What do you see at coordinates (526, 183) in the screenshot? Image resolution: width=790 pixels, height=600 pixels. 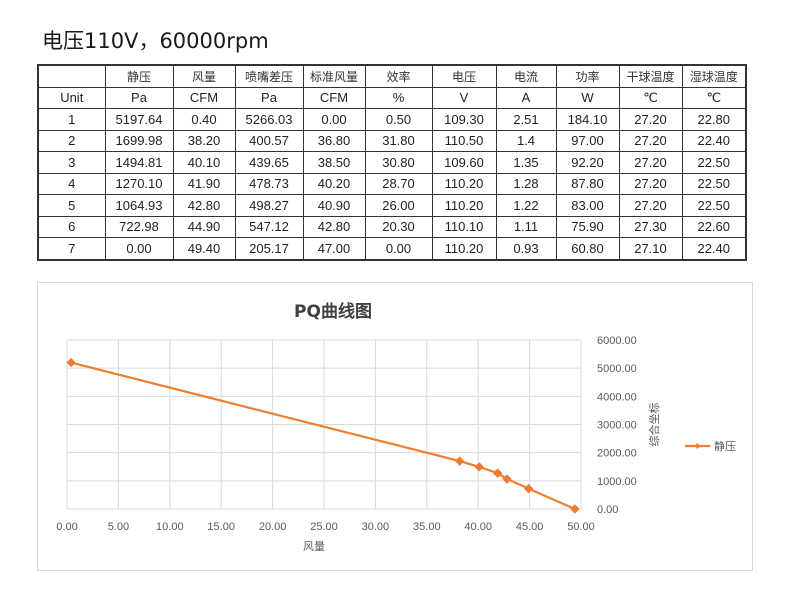 I see `table-cell: 1.28` at bounding box center [526, 183].